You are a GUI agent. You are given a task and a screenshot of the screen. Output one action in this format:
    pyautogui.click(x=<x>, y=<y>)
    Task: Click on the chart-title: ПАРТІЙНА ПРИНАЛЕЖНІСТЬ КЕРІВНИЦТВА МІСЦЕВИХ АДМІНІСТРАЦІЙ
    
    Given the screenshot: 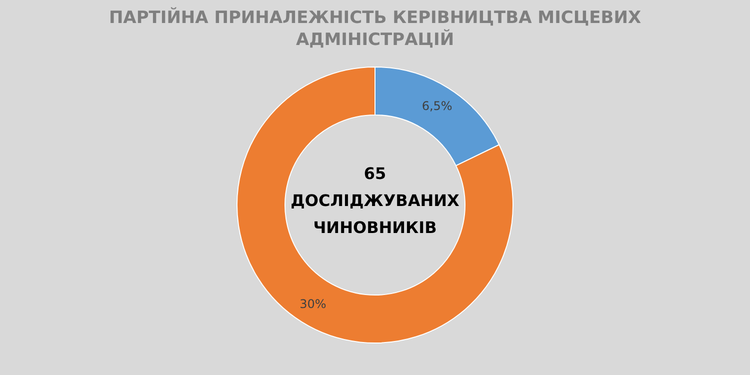 What is the action you would take?
    pyautogui.click(x=375, y=28)
    